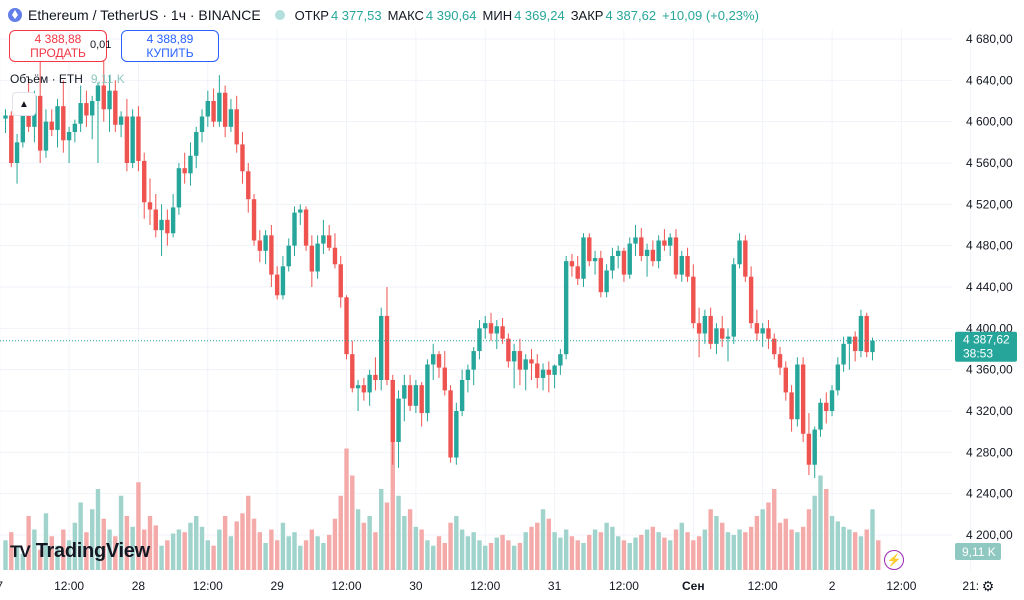 The image size is (1024, 600). What do you see at coordinates (144, 15) in the screenshot?
I see `symbol-title: Ethereum / TetherUS · 1ч · BINANCE` at bounding box center [144, 15].